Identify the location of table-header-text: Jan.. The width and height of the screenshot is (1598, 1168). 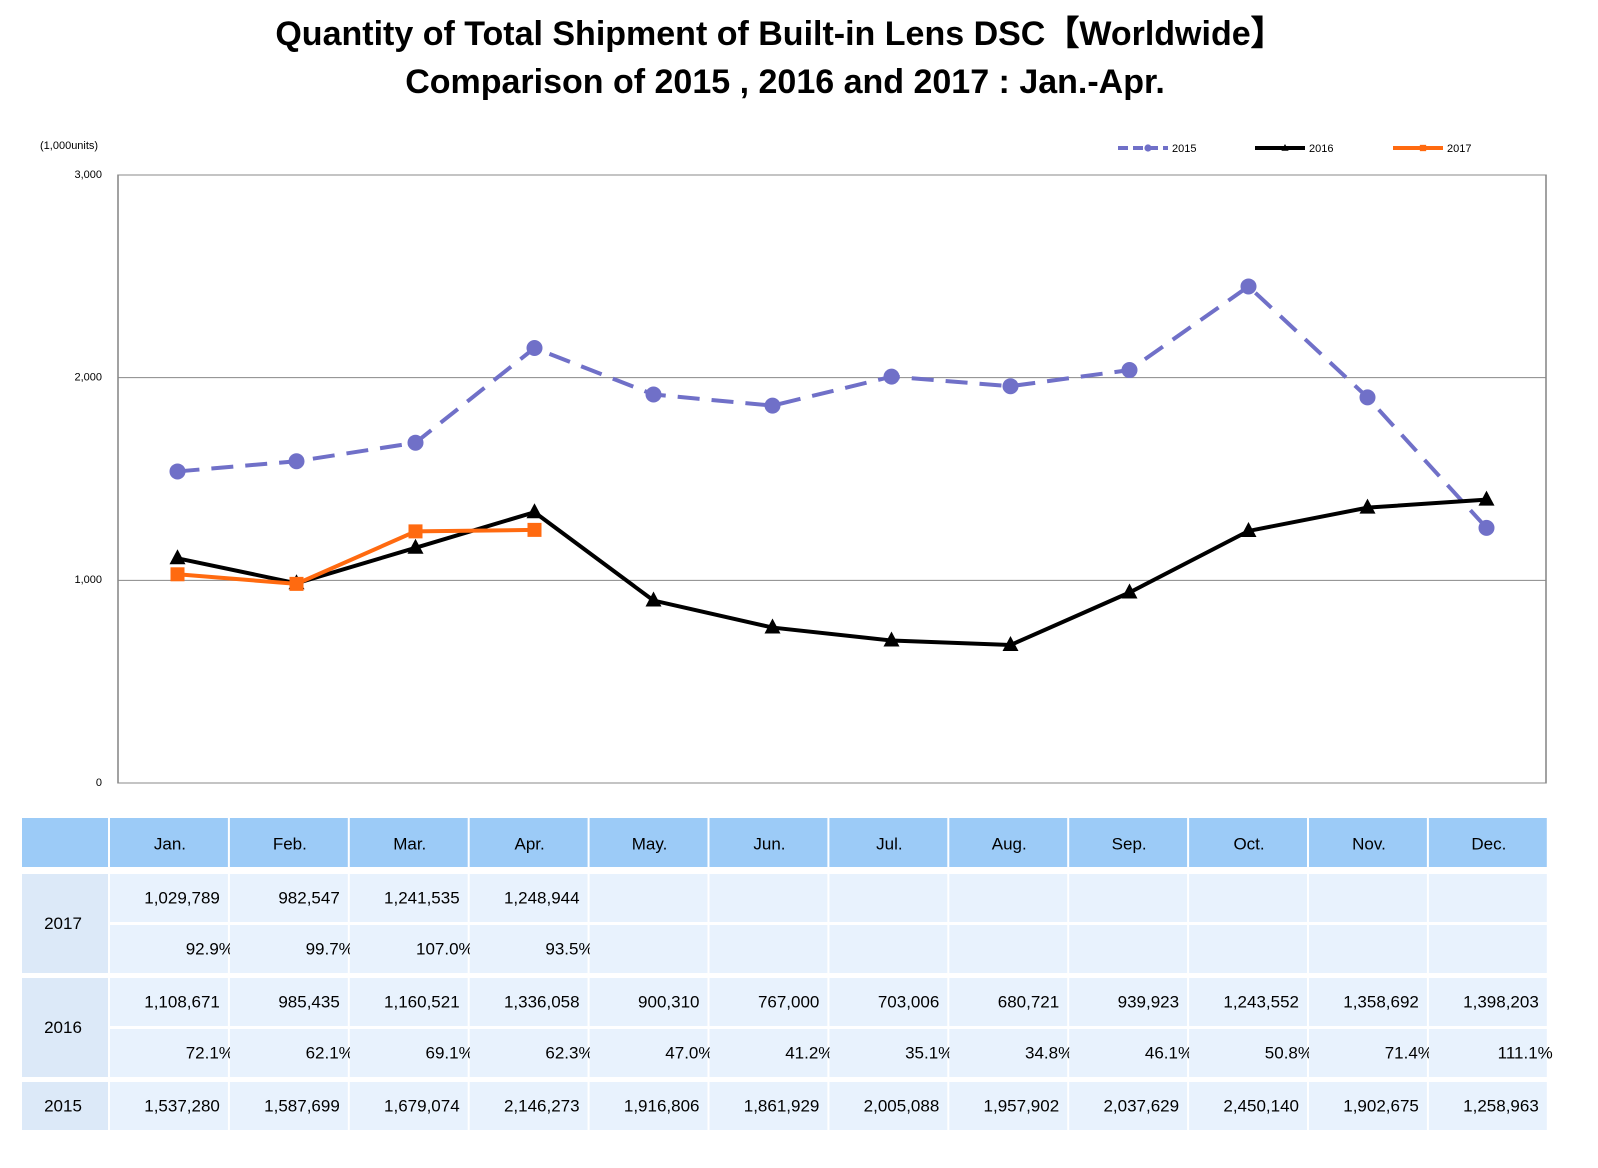
(170, 843).